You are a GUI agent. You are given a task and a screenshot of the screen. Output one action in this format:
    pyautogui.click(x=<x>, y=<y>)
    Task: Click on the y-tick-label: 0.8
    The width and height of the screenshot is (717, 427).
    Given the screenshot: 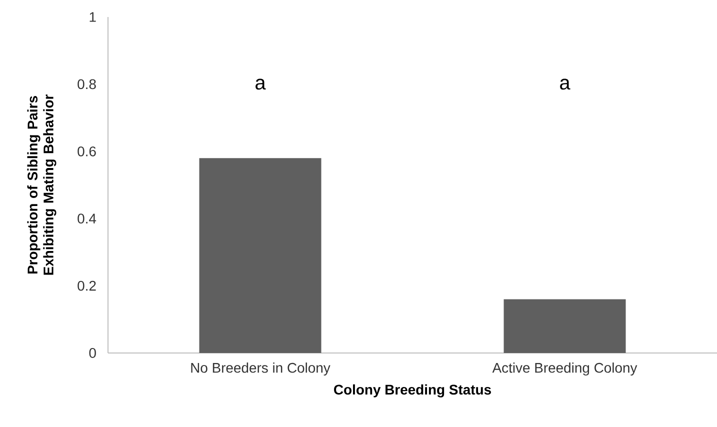 What is the action you would take?
    pyautogui.click(x=87, y=84)
    